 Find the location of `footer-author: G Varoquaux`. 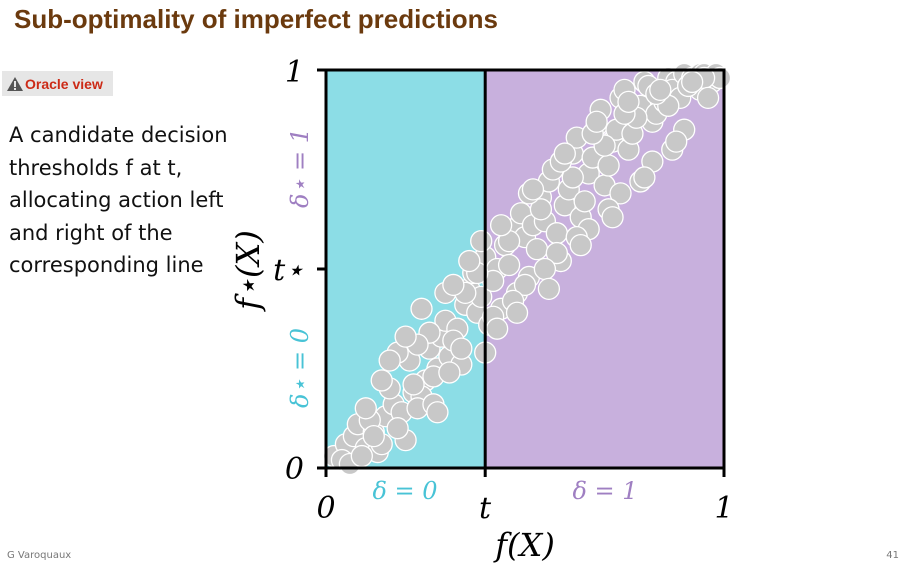

footer-author: G Varoquaux is located at coordinates (39, 555).